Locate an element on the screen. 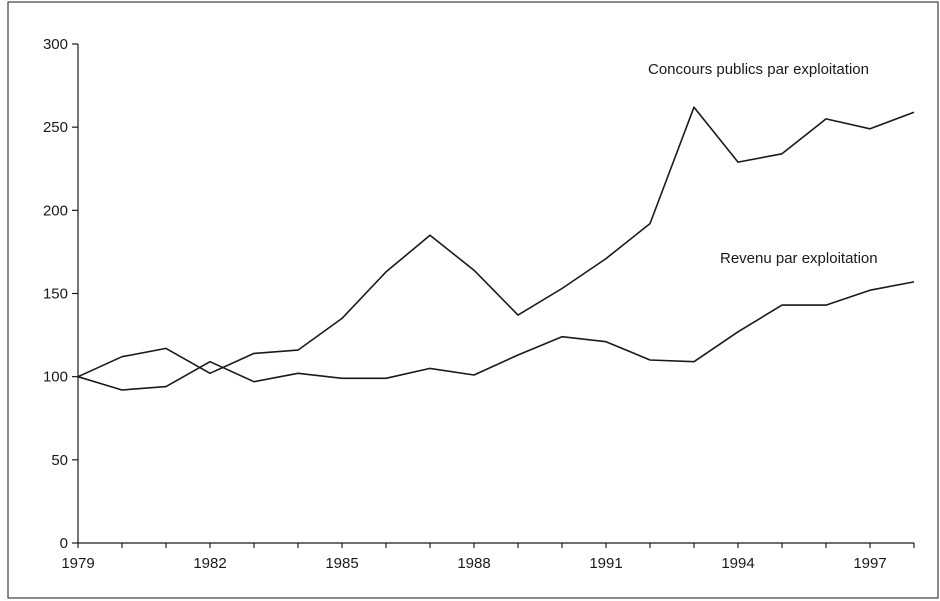  x-tick-labels: 1979 1982 1985 1988 1991 1994 1997 is located at coordinates (473, 563).